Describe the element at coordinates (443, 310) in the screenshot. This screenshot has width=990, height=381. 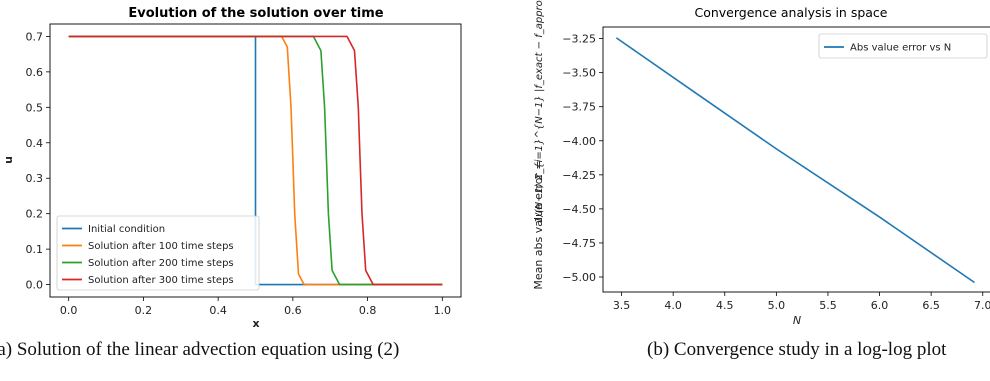
I see `x-tick-label: 1.0` at that location.